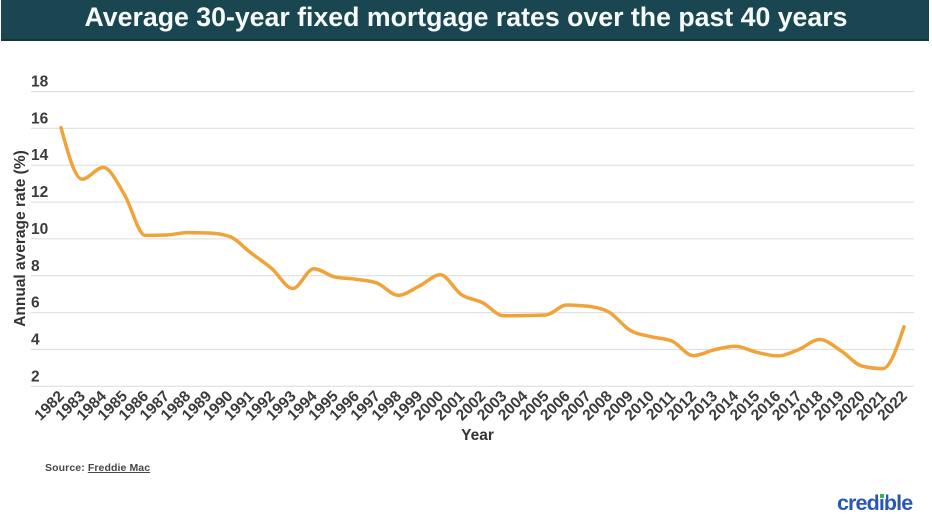 This screenshot has width=932, height=524. What do you see at coordinates (20, 238) in the screenshot?
I see `svg-text: Annual average rate (%)` at bounding box center [20, 238].